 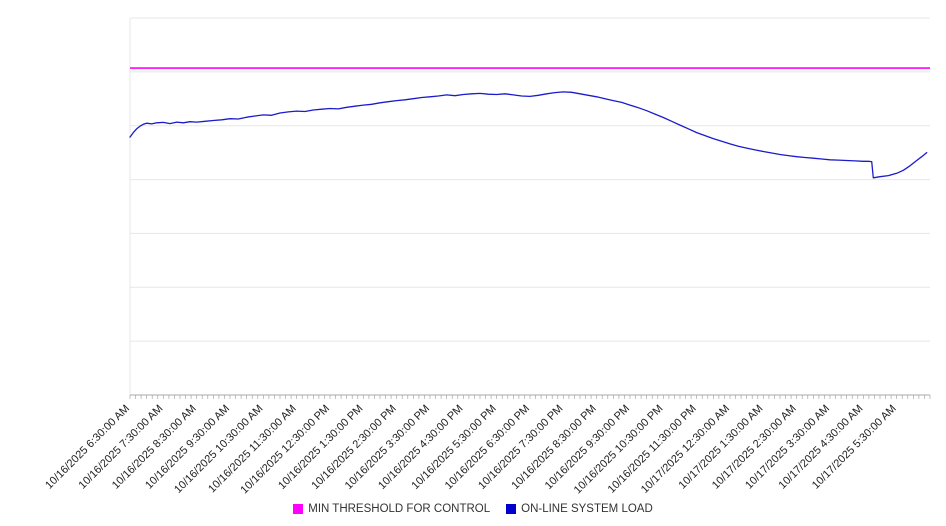 I want to click on legend-item-min-threshold: MIN THRESHOLD FOR CONTROL, so click(x=391, y=509).